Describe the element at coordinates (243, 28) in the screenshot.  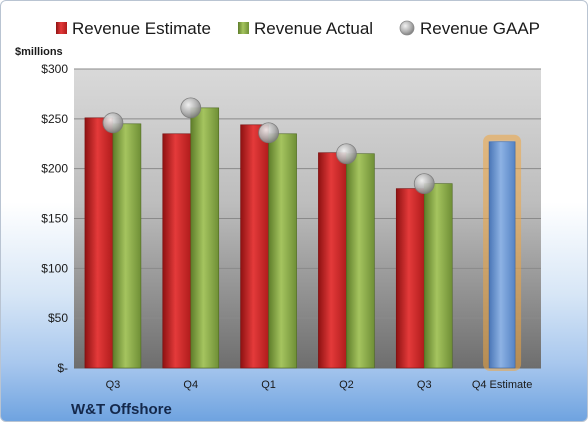
I see `legend-swatch-actual` at that location.